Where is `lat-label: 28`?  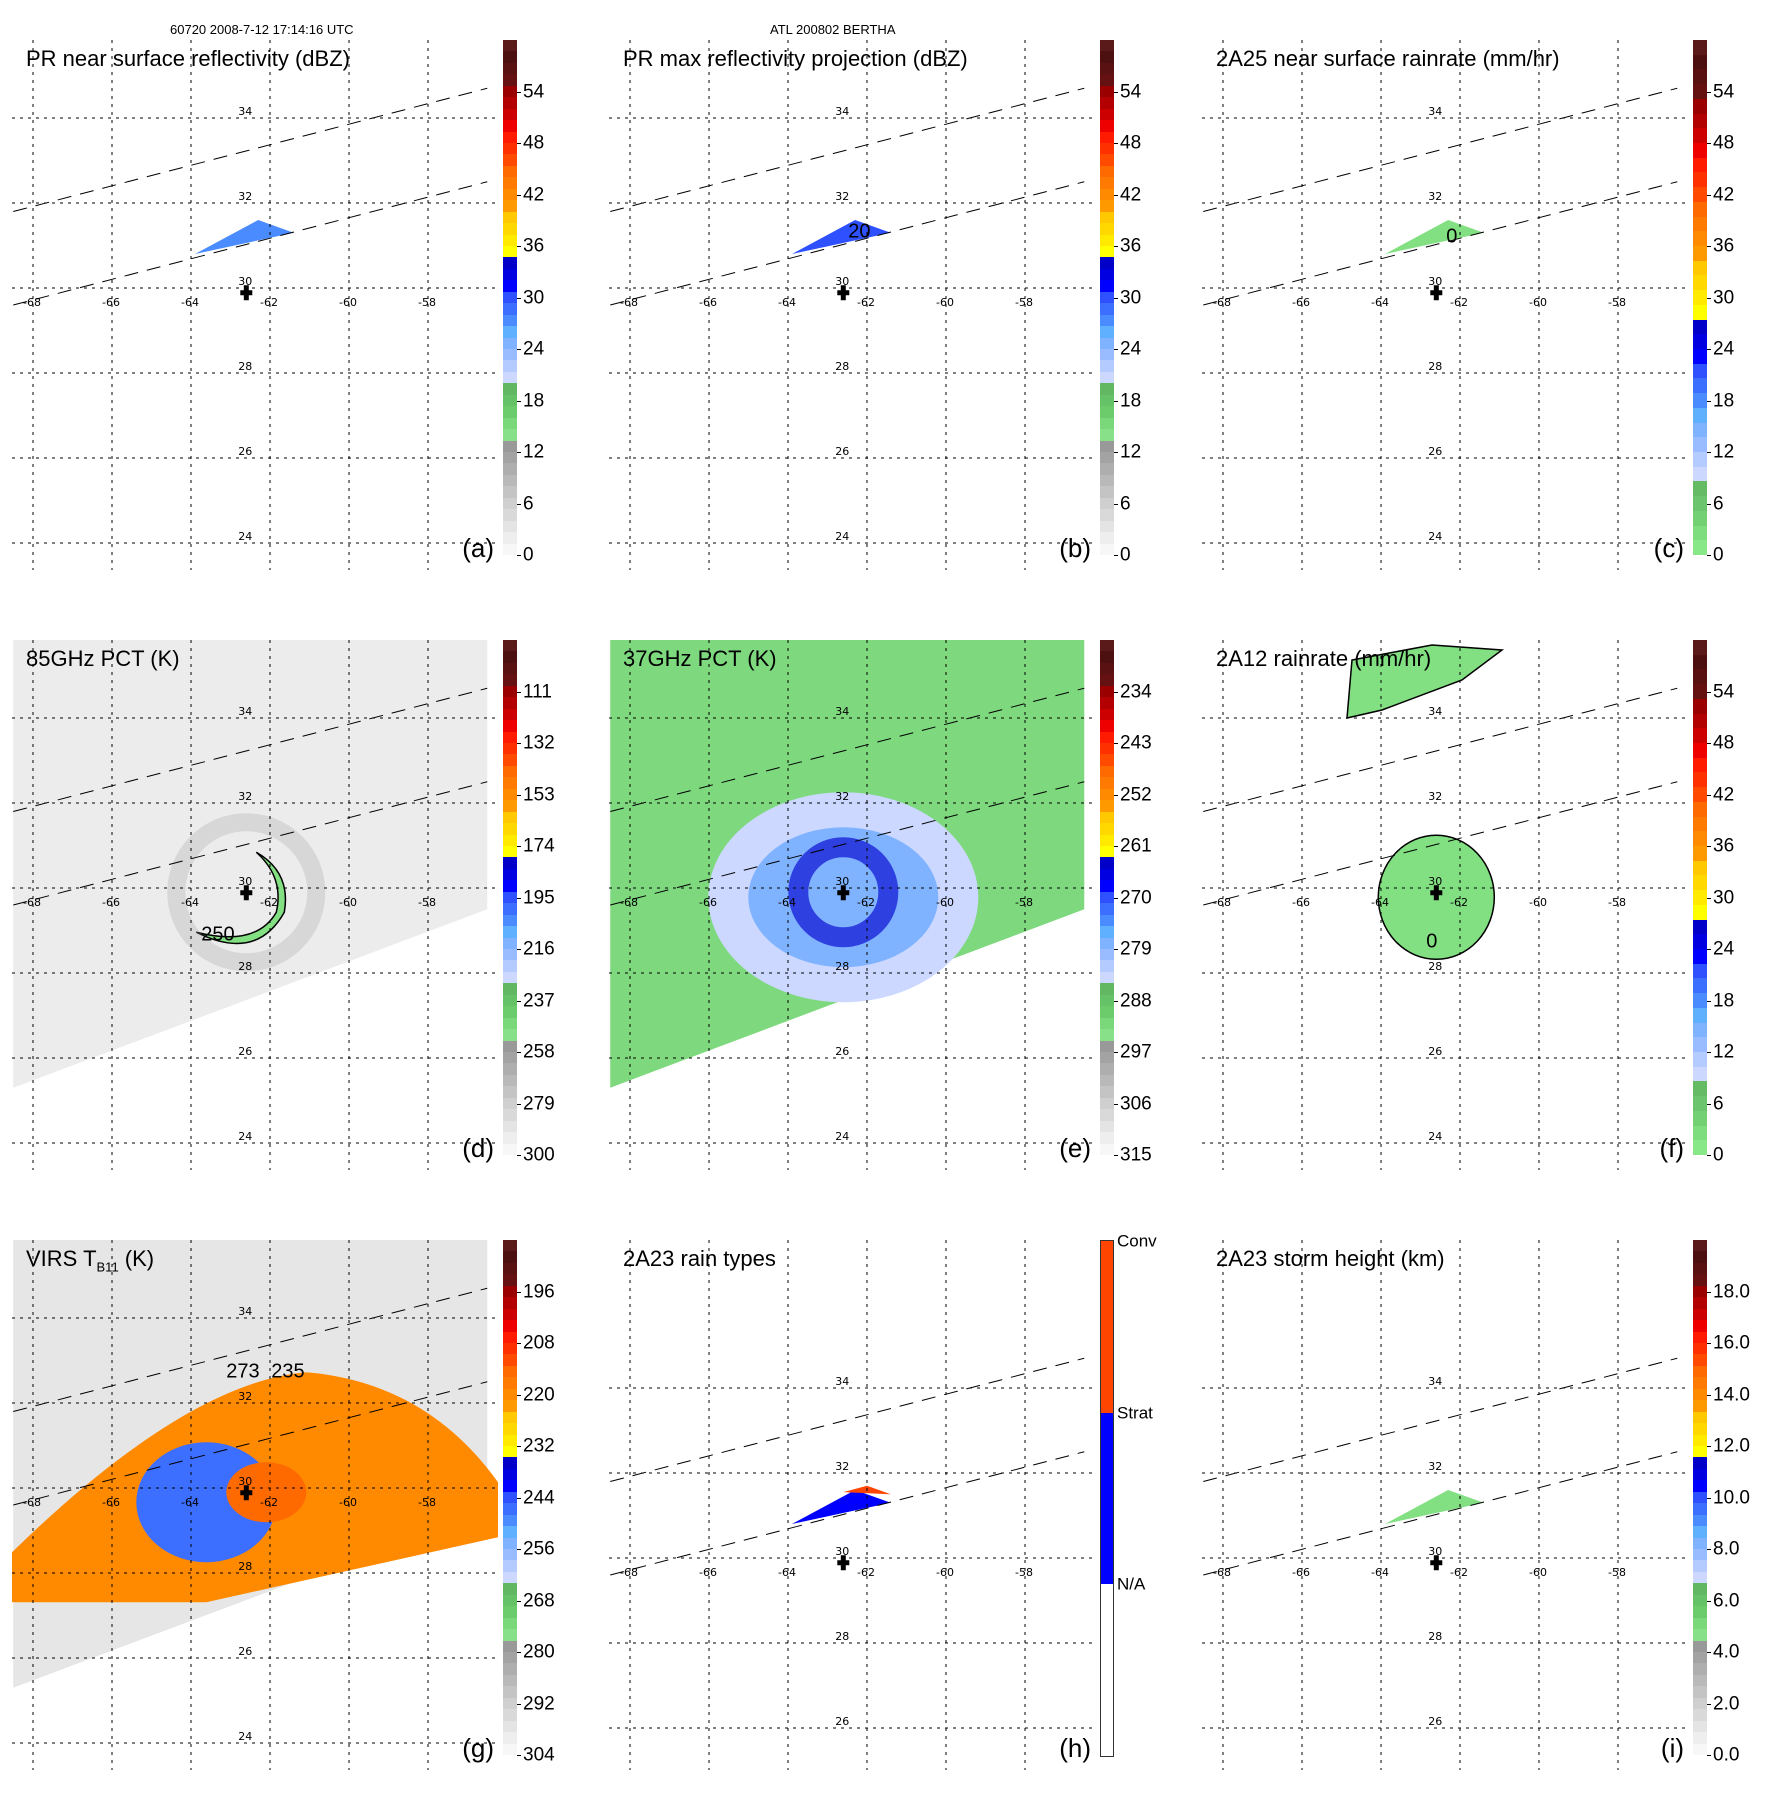
lat-label: 28 is located at coordinates (245, 966).